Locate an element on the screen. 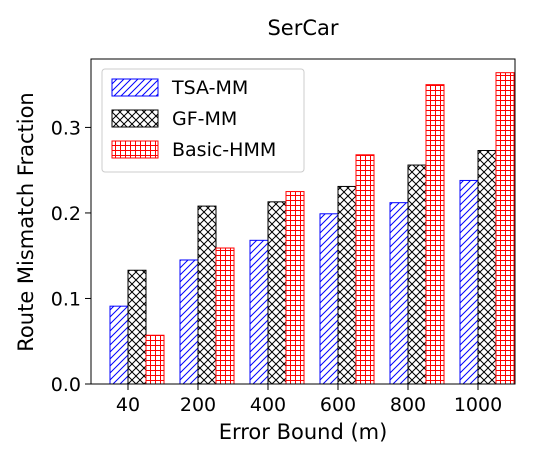 Image resolution: width=534 pixels, height=459 pixels. y-axis-ticks: 0.0 0.1 0.2 0.3 is located at coordinates (71, 256).